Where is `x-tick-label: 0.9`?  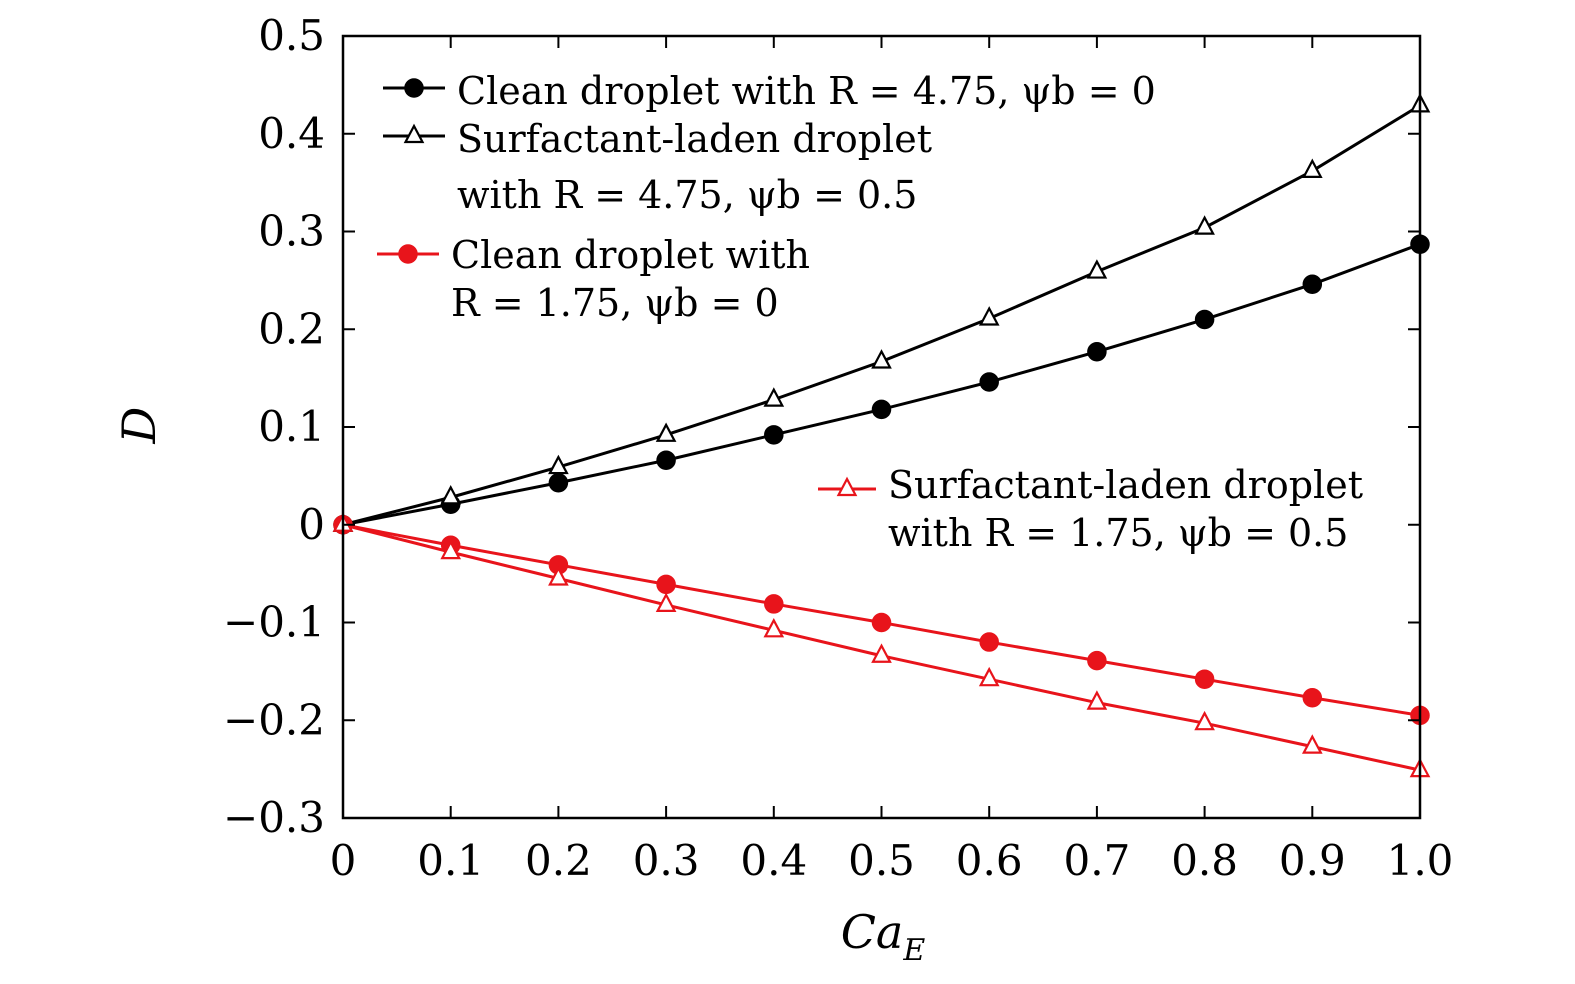 x-tick-label: 0.9 is located at coordinates (1312, 860).